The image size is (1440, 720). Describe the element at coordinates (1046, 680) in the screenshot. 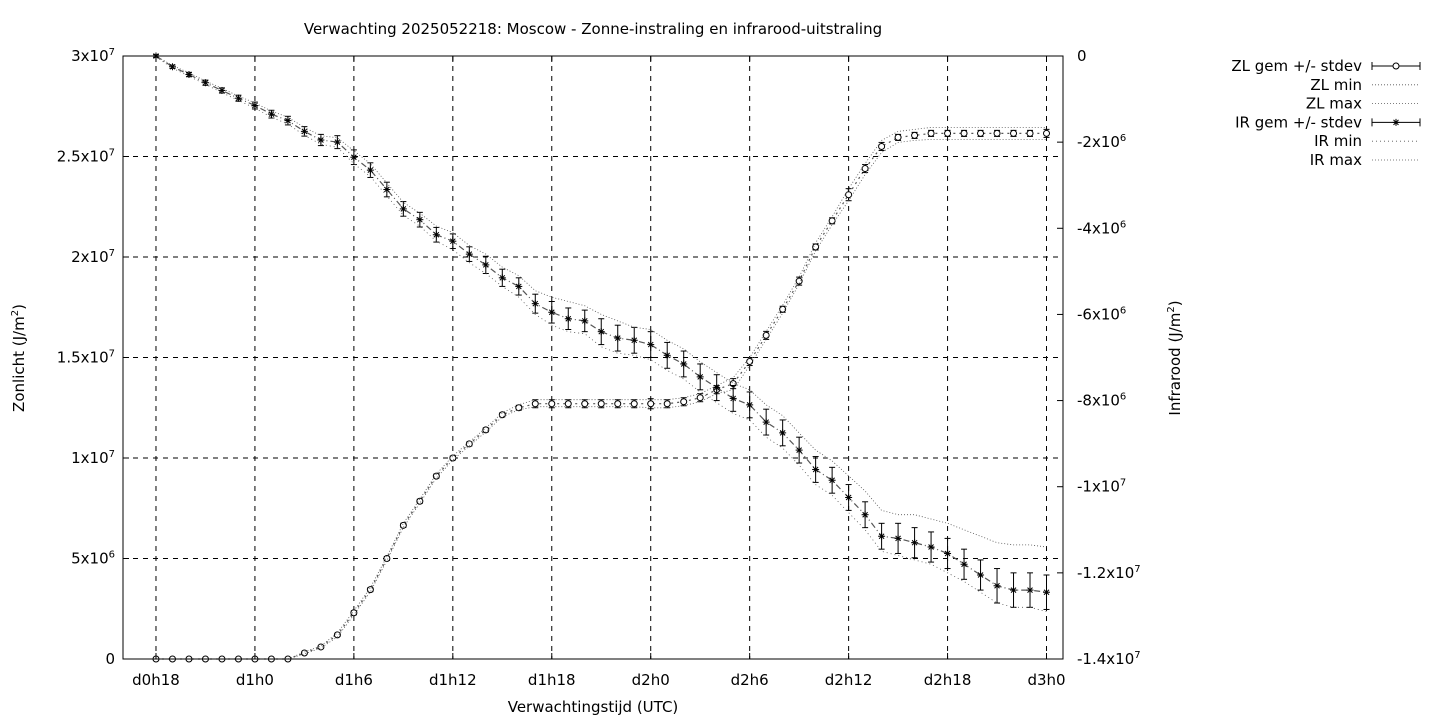

I see `x-tick-label: d3h0` at that location.